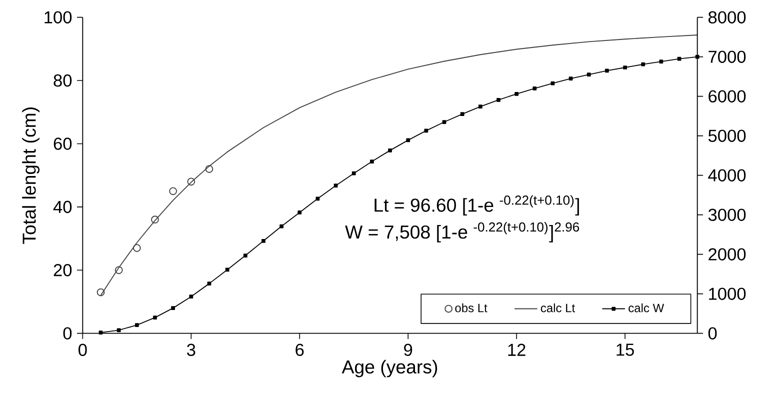 This screenshot has width=763, height=404. I want to click on legend-label: obs Lt, so click(471, 307).